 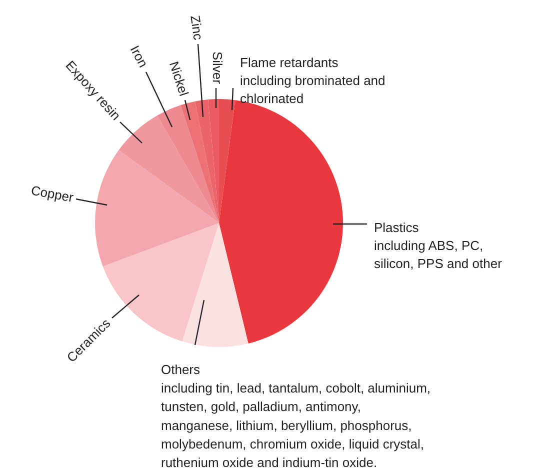 What do you see at coordinates (296, 415) in the screenshot?
I see `slice-label: Others including tin, lead, tantalum, cobolt, aluminium, tunsten, gold, palladium, antimony, manganese, lithium, beryllium, phosphorus, molybedenum, chromium oxide, liquid crystal, ruthenium oxide and indium-tin oxide.` at bounding box center [296, 415].